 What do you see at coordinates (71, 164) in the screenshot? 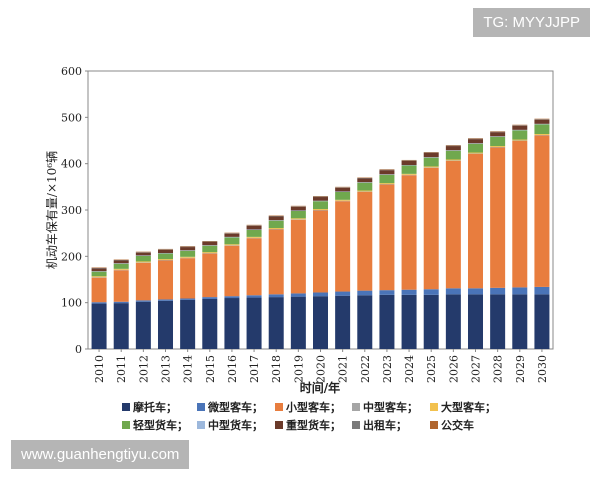
I see `y-tick-label: 400` at bounding box center [71, 164].